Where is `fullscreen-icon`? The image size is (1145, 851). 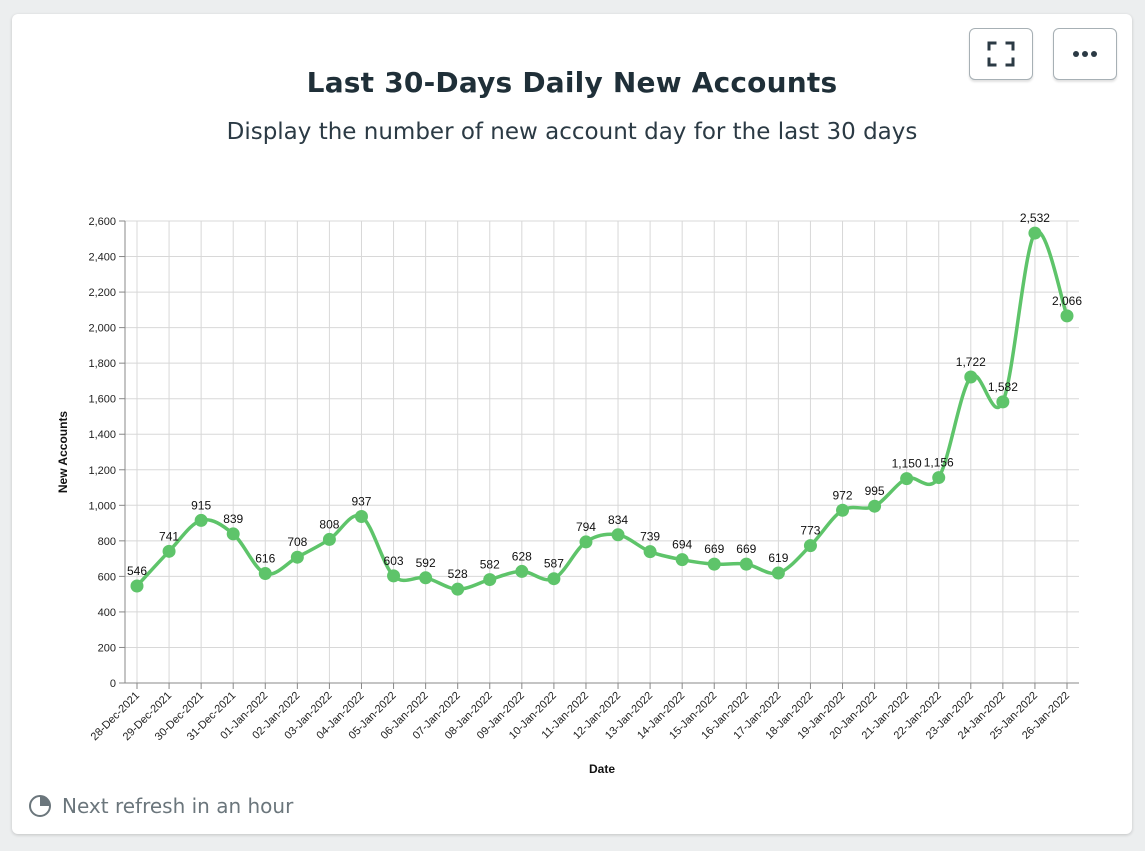
fullscreen-icon is located at coordinates (1001, 54).